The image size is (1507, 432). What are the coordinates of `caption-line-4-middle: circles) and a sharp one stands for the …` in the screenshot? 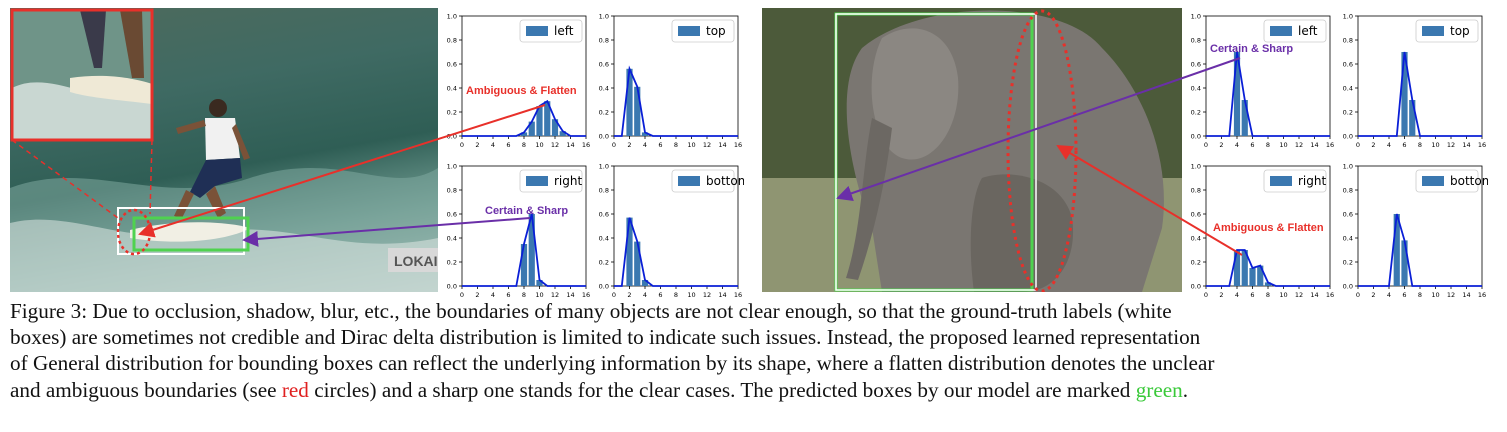 It's located at (722, 389).